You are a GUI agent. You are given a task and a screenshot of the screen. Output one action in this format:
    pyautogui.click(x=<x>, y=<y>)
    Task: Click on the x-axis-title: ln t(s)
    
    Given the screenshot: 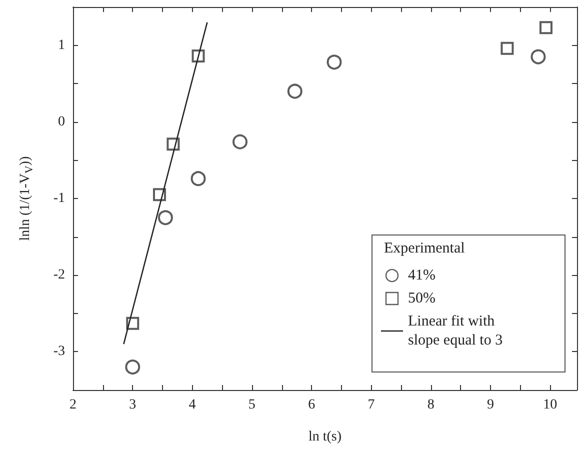 What is the action you would take?
    pyautogui.click(x=325, y=437)
    